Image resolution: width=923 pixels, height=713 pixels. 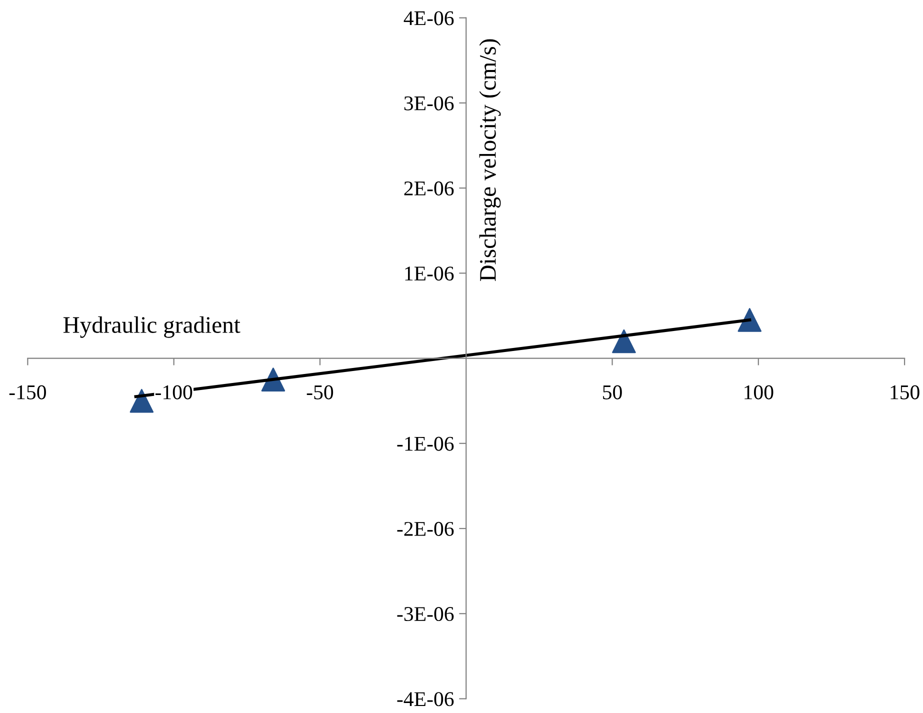 I want to click on x-tick-label: 150, so click(x=905, y=392).